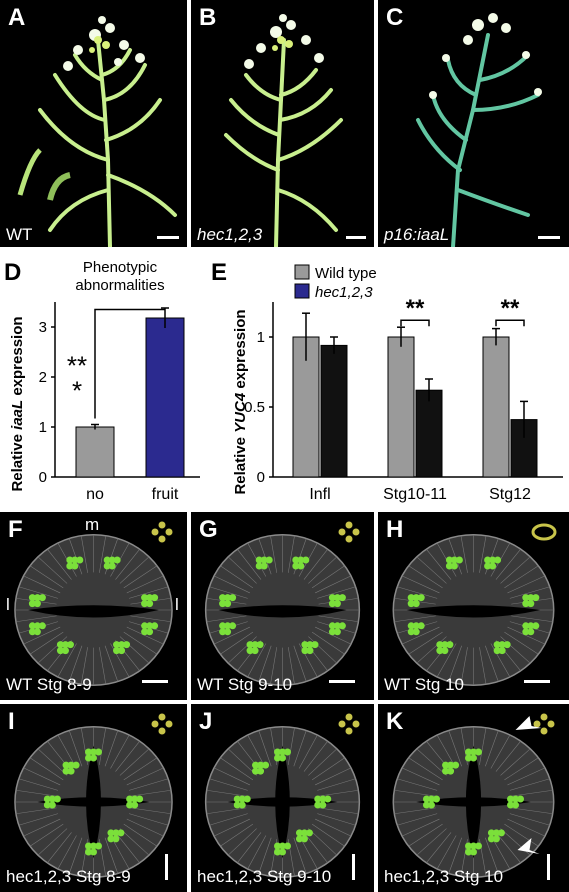 Image resolution: width=569 pixels, height=892 pixels. Describe the element at coordinates (282, 611) in the screenshot. I see `locule-cavity` at that location.